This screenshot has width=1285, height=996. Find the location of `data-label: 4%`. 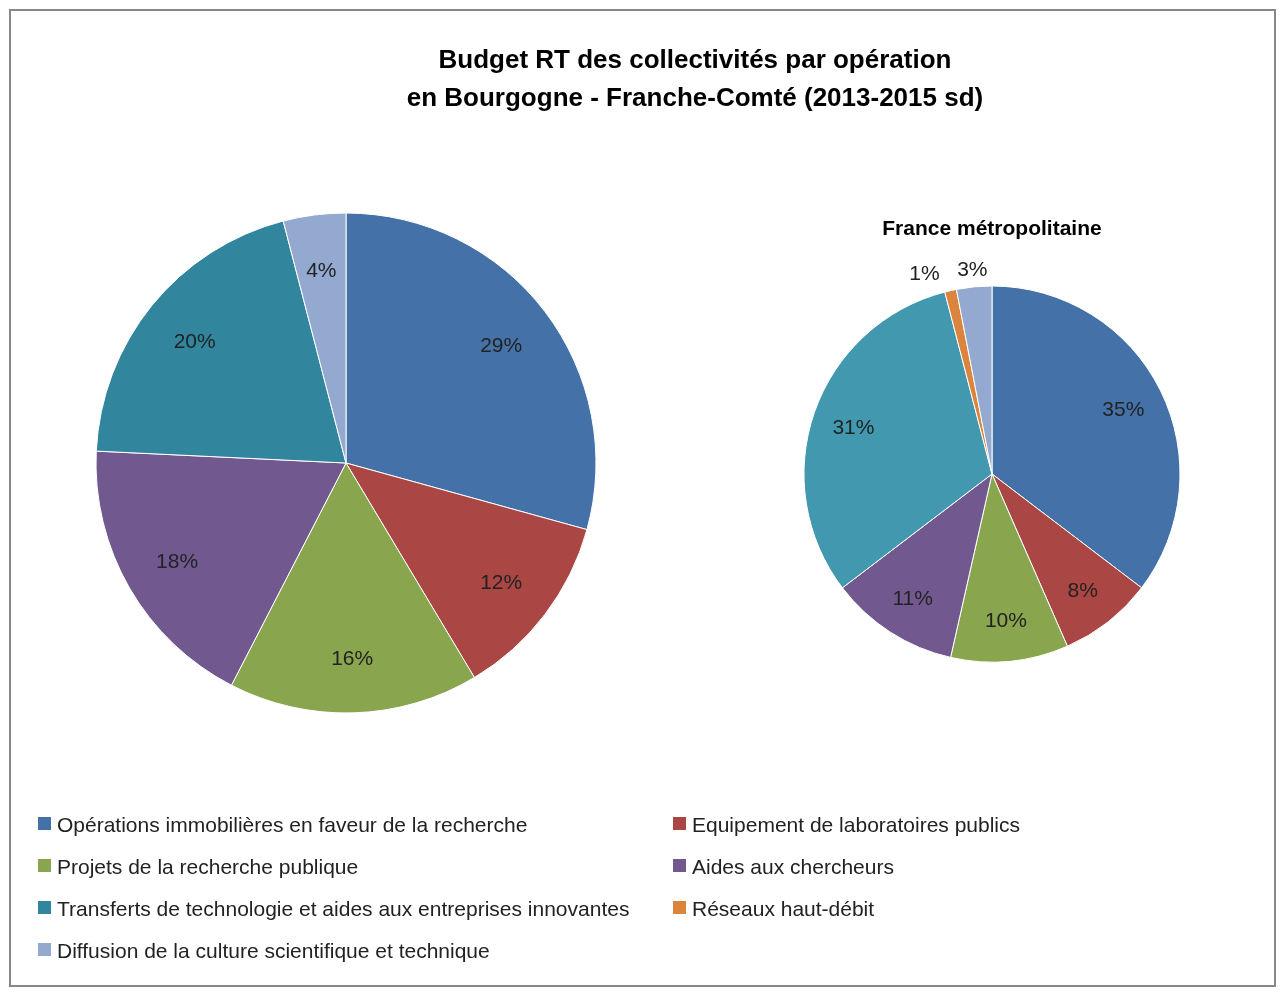

data-label: 4% is located at coordinates (321, 270).